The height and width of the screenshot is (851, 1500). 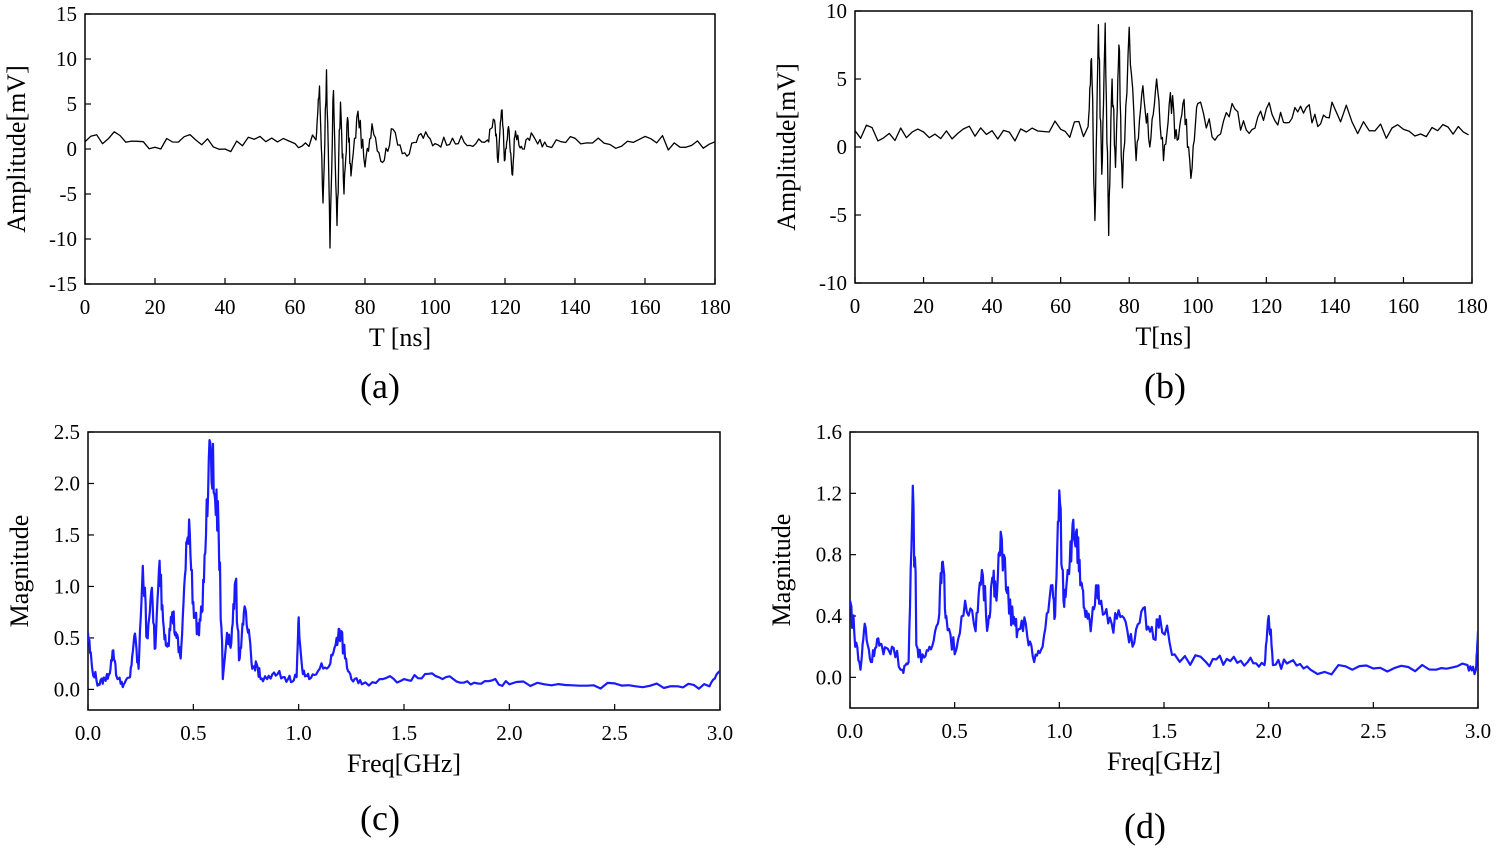 I want to click on y-tick-label: -15, so click(x=63, y=284).